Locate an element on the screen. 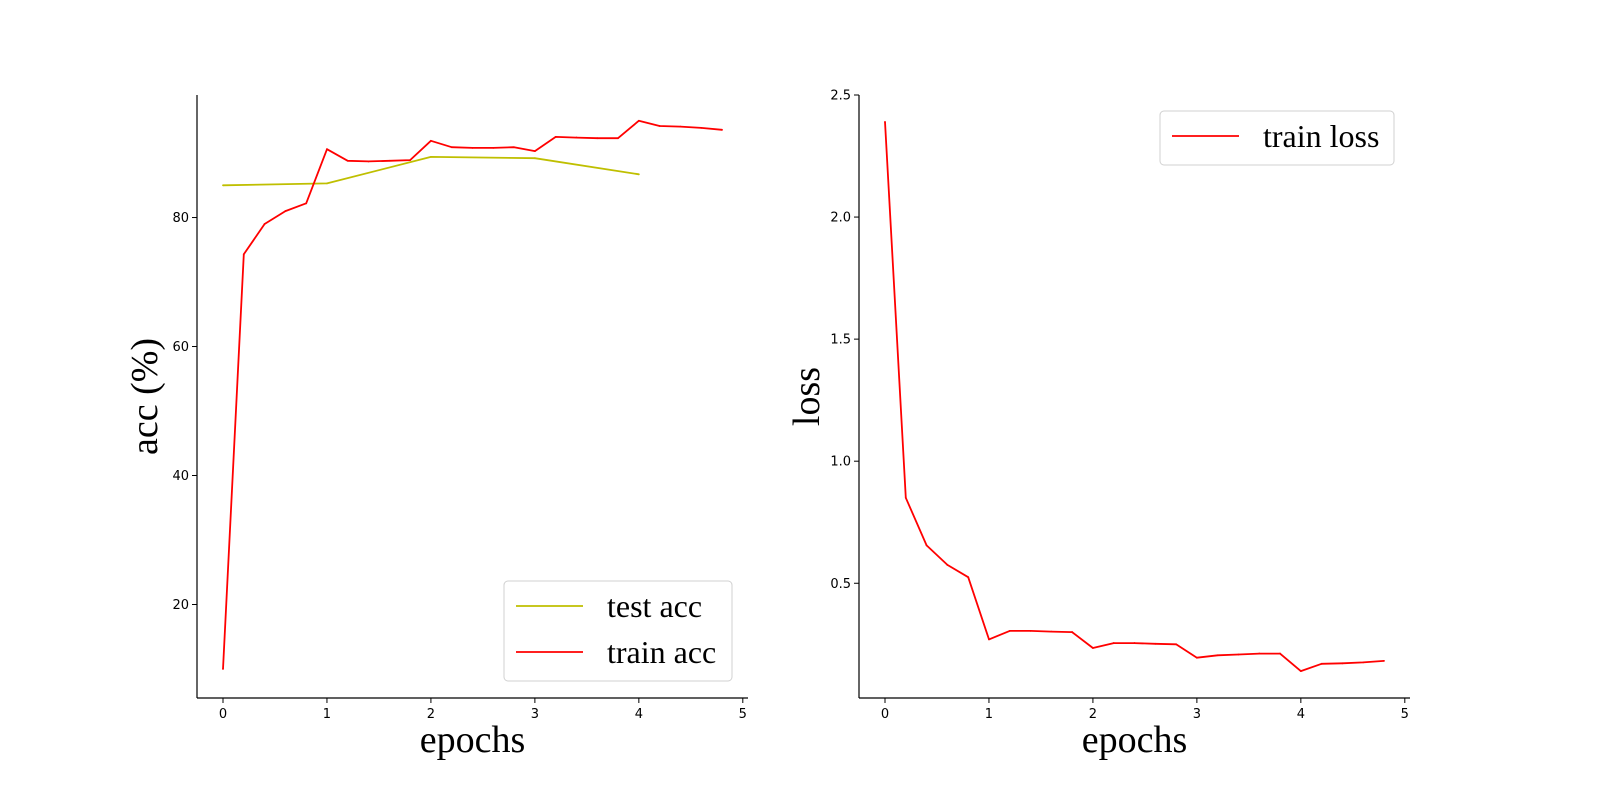  y-axis-title: loss is located at coordinates (807, 396).